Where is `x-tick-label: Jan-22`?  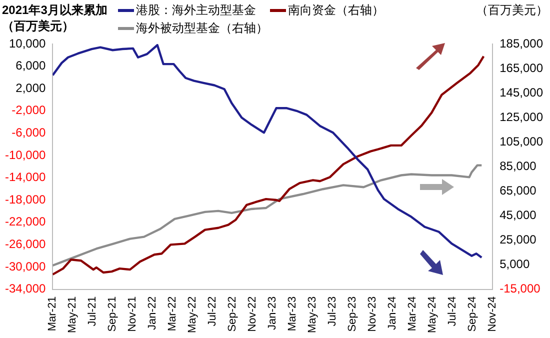 x-tick-label: Jan-22 is located at coordinates (152, 313).